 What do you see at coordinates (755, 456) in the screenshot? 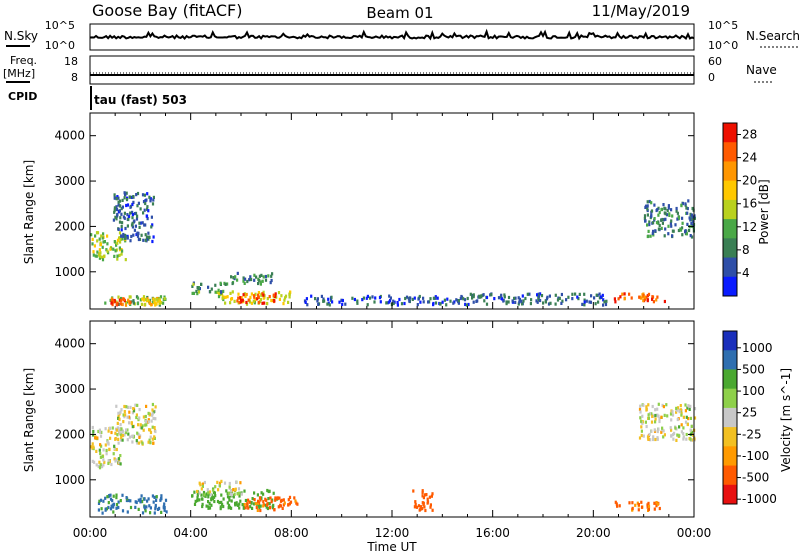
I see `colorbar-tick-label: -100` at bounding box center [755, 456].